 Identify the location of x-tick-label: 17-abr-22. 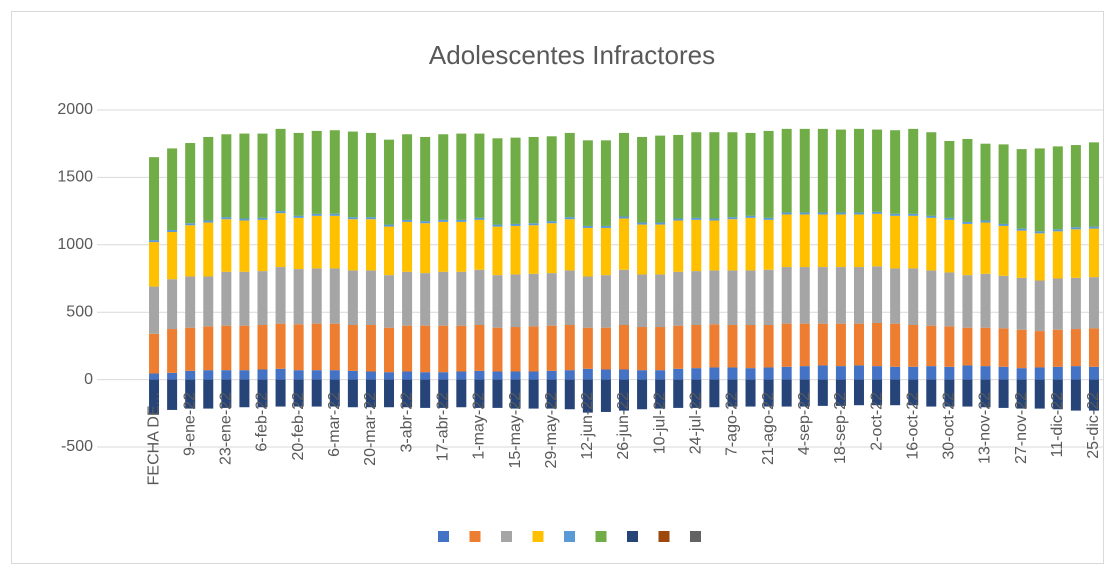
(442, 426).